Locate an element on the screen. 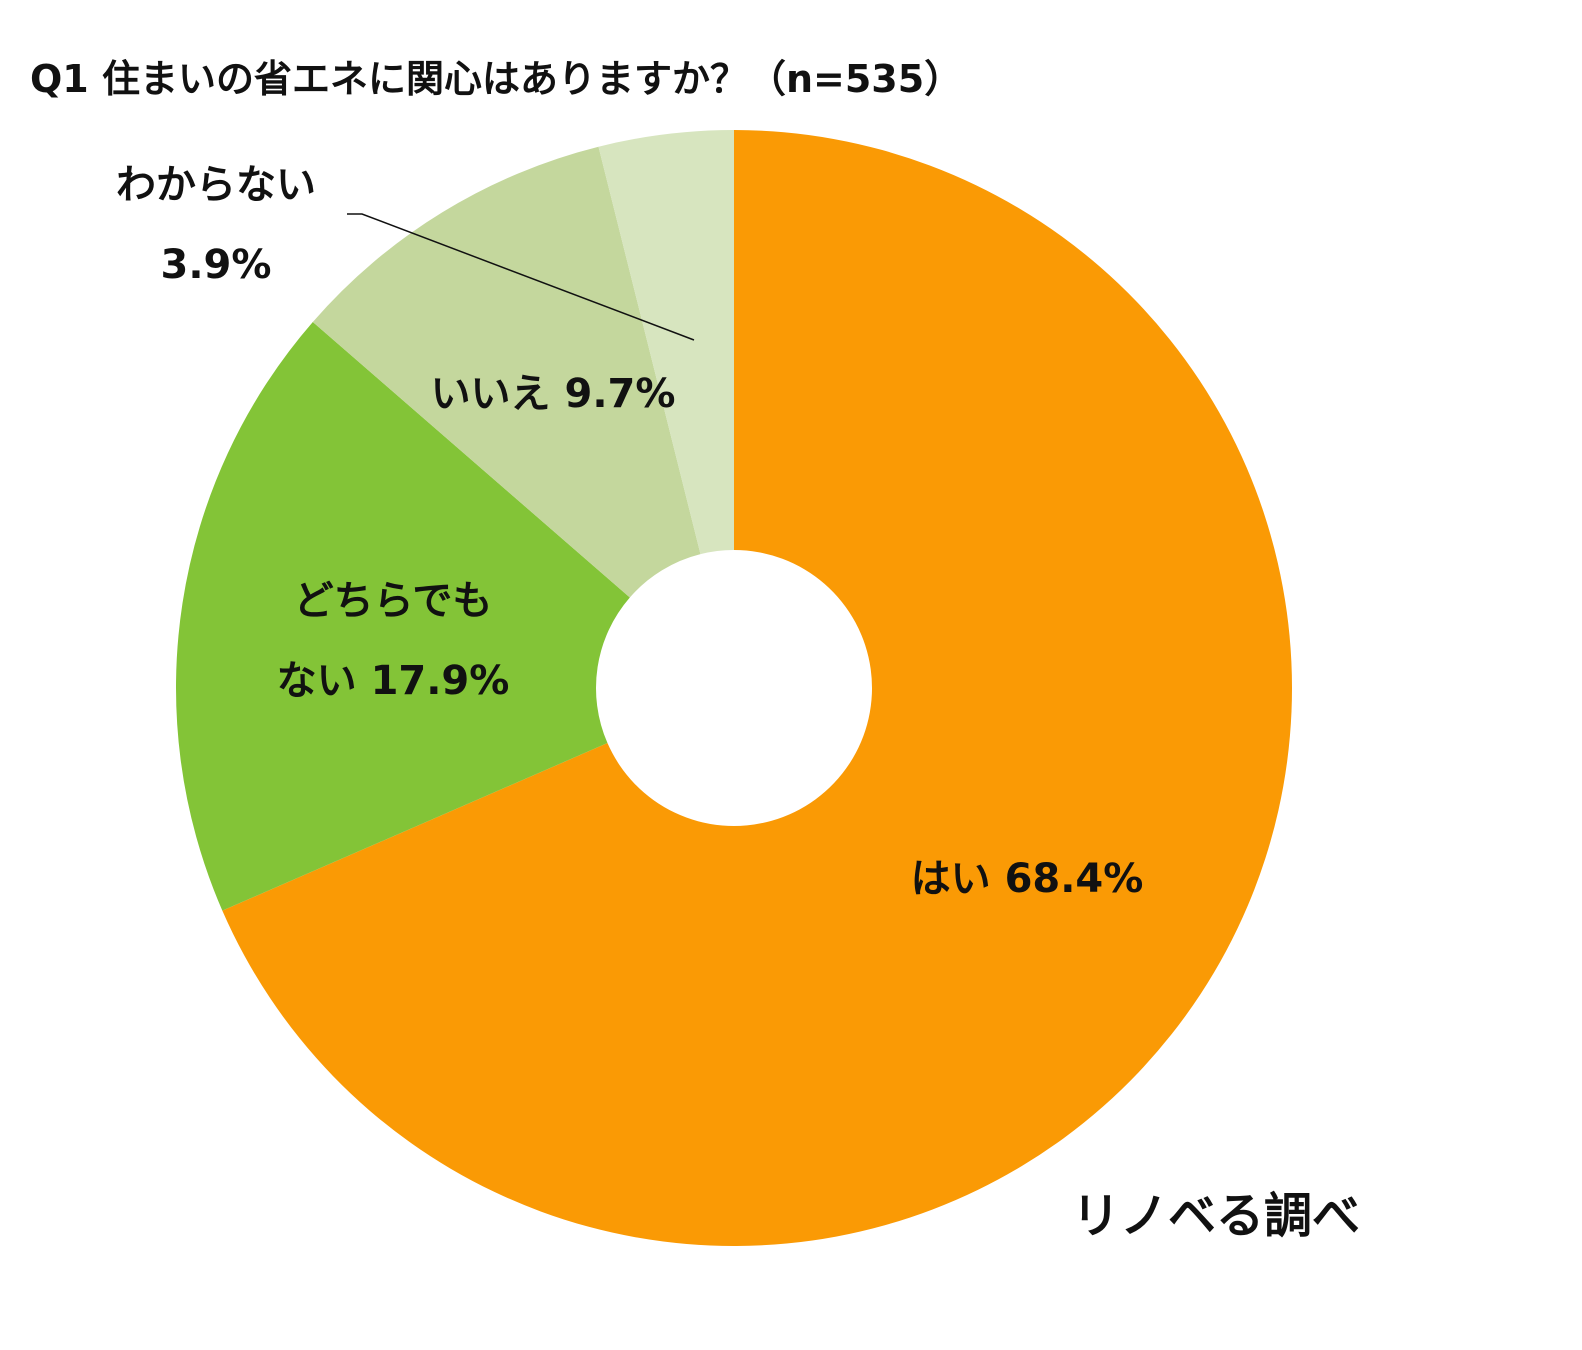 This screenshot has height=1350, width=1582. slice-label-line: 3.9% is located at coordinates (216, 265).